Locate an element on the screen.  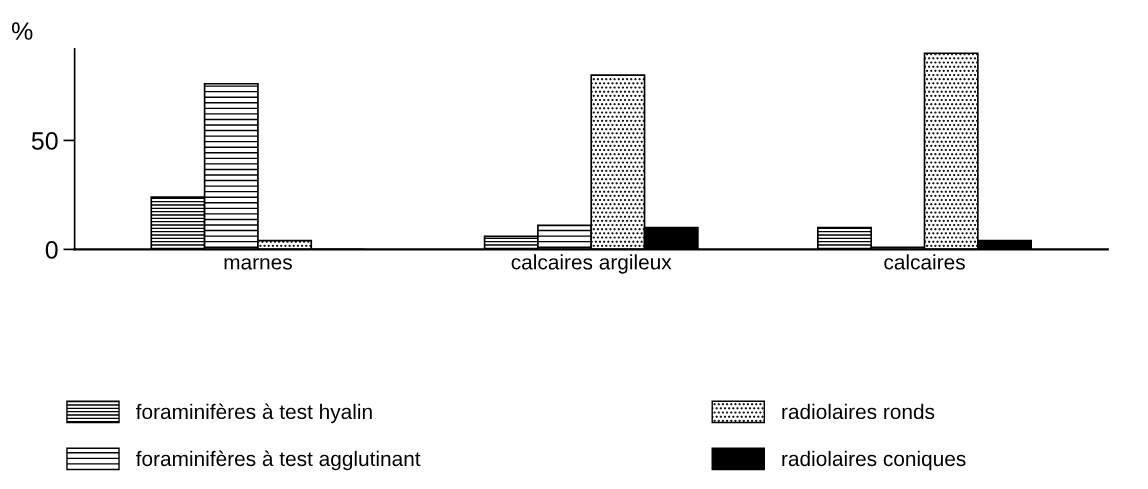
y-axis-title: % is located at coordinates (22, 31).